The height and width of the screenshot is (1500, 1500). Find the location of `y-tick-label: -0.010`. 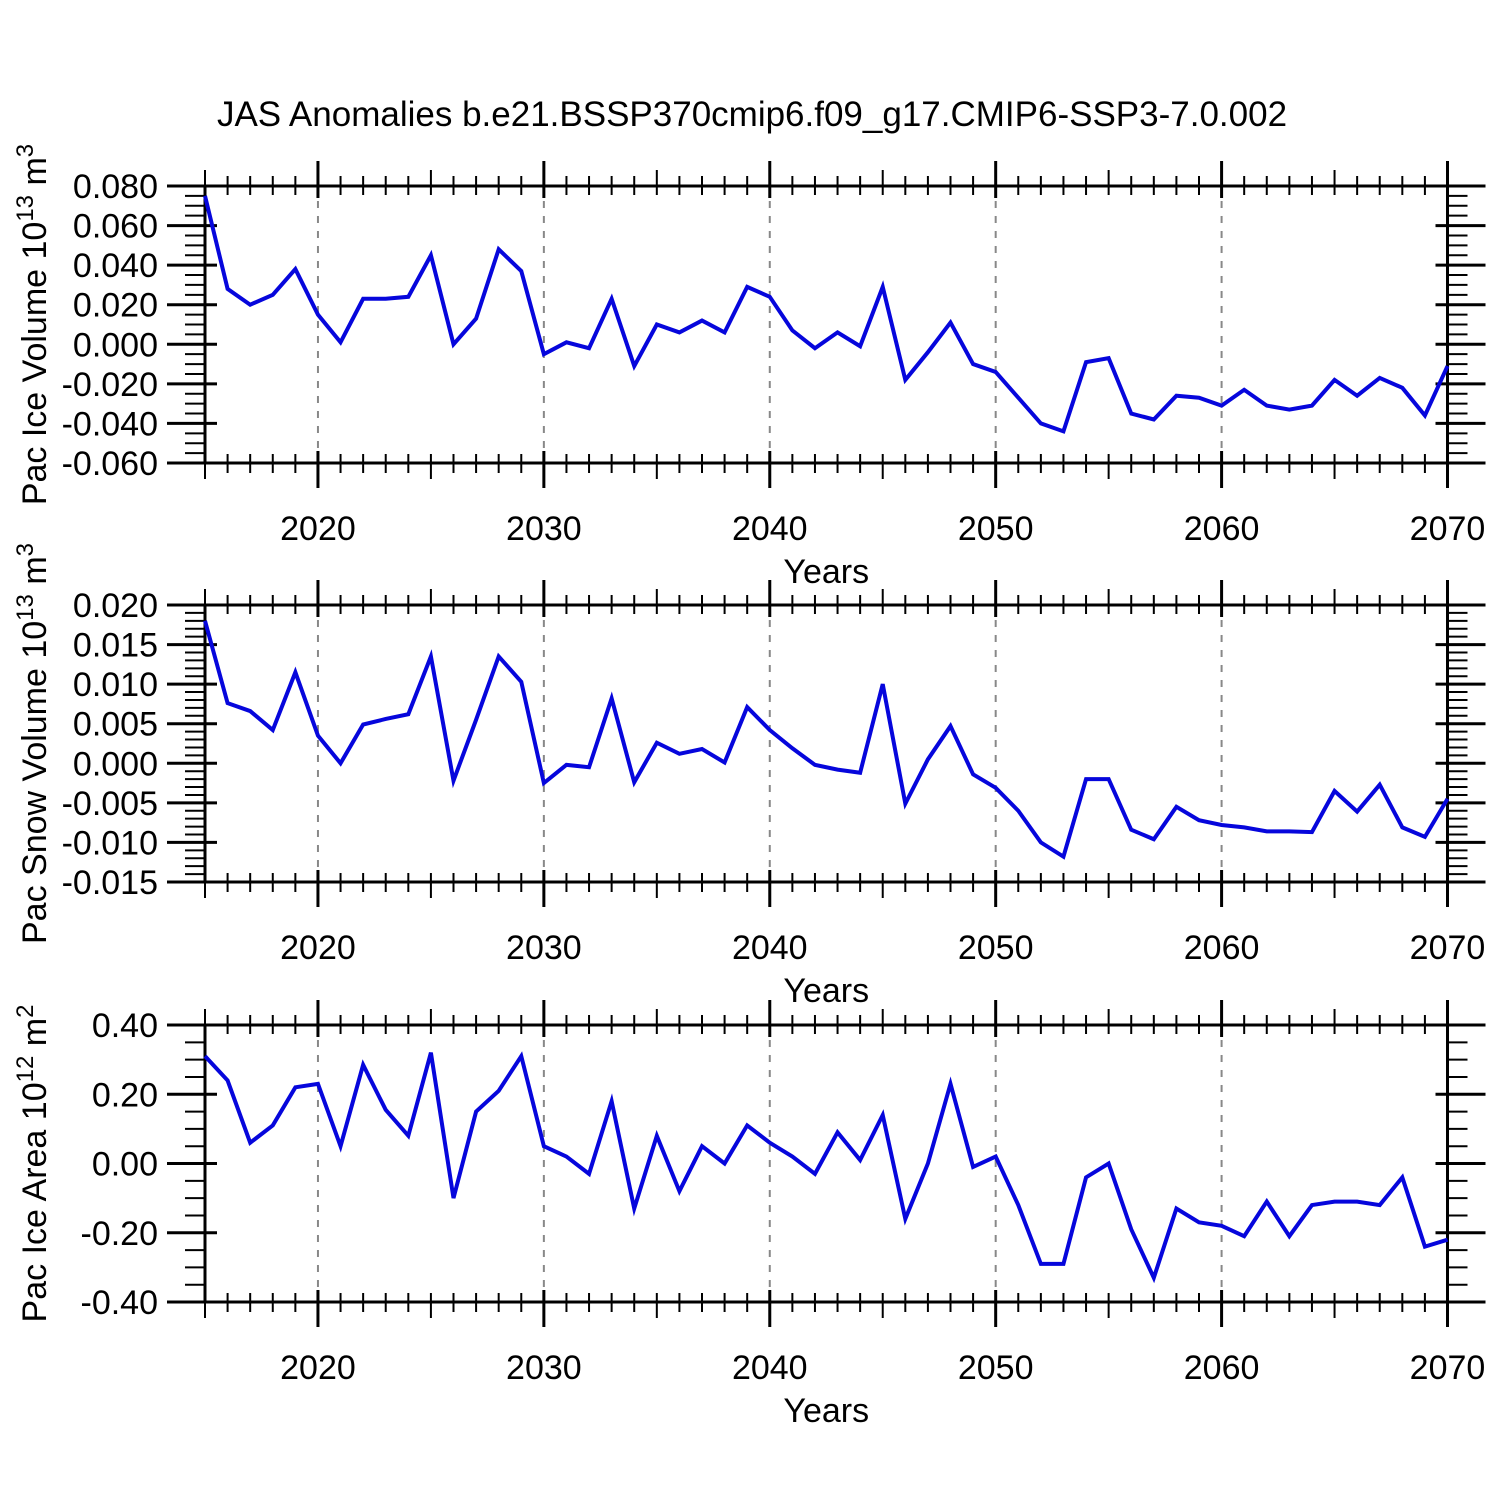

y-tick-label: -0.010 is located at coordinates (110, 843).